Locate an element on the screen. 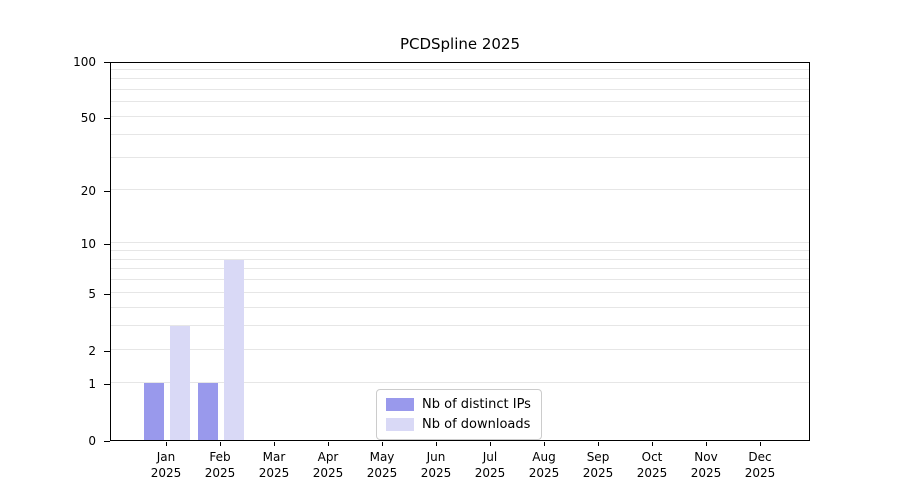 The width and height of the screenshot is (900, 500). legend: Nb of distinct IPs Nb of downloads is located at coordinates (459, 414).